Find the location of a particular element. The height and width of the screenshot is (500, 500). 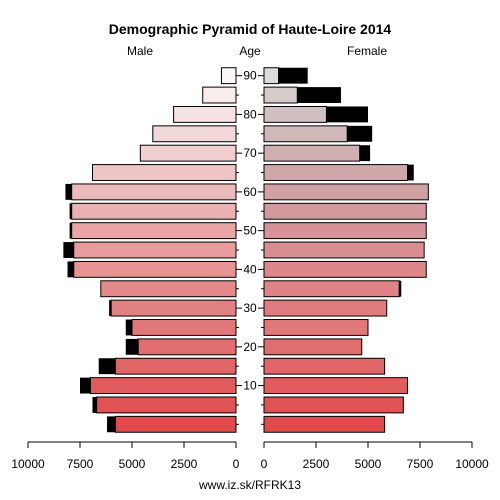

age-tick-label: 30 is located at coordinates (250, 308).